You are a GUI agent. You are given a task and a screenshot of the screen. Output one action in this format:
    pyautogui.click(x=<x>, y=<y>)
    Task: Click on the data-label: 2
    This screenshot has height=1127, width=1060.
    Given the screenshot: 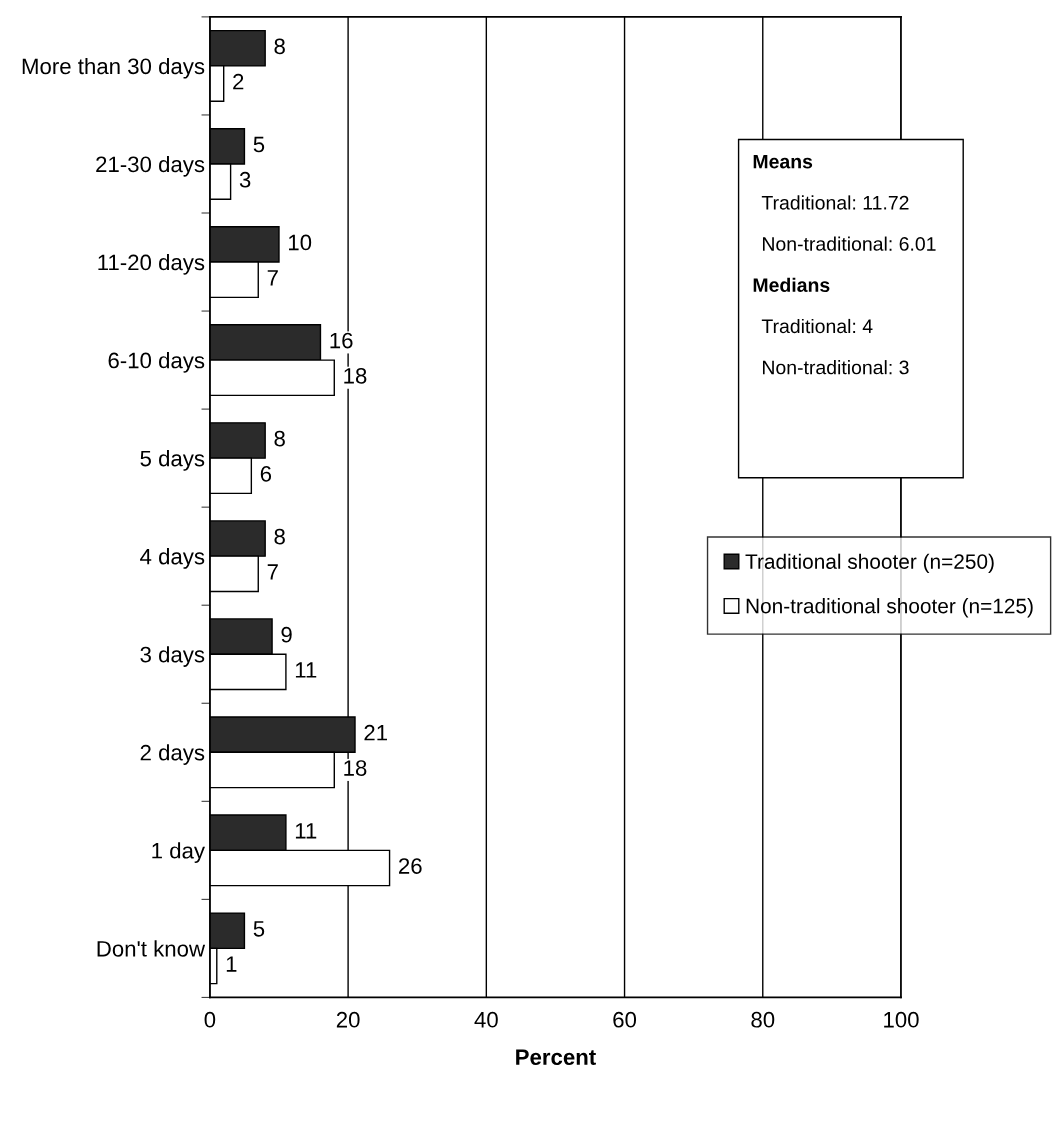 What is the action you would take?
    pyautogui.click(x=238, y=81)
    